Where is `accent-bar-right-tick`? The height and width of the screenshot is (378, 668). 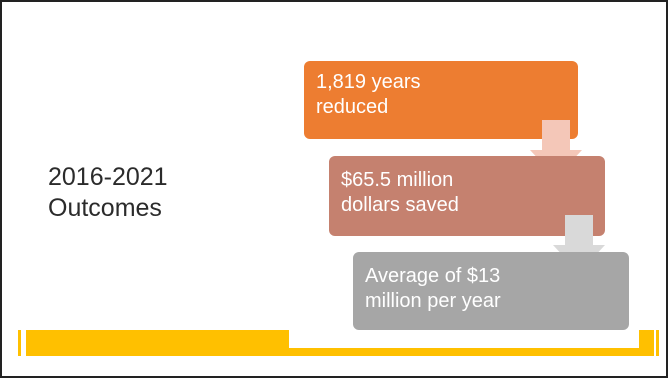 accent-bar-right-tick is located at coordinates (657, 343).